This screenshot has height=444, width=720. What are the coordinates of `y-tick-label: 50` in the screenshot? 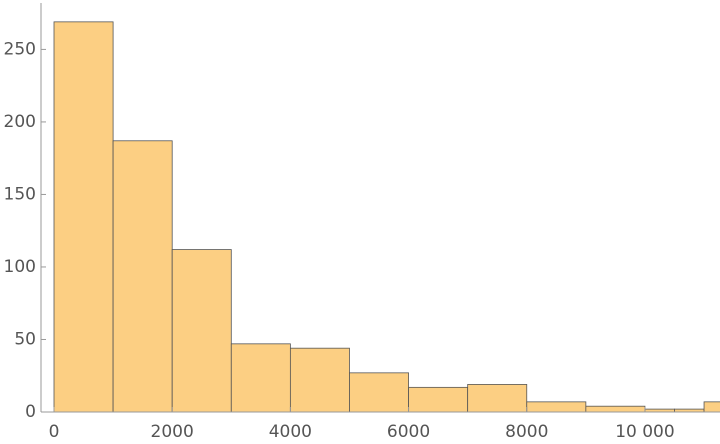 It's located at (25, 339).